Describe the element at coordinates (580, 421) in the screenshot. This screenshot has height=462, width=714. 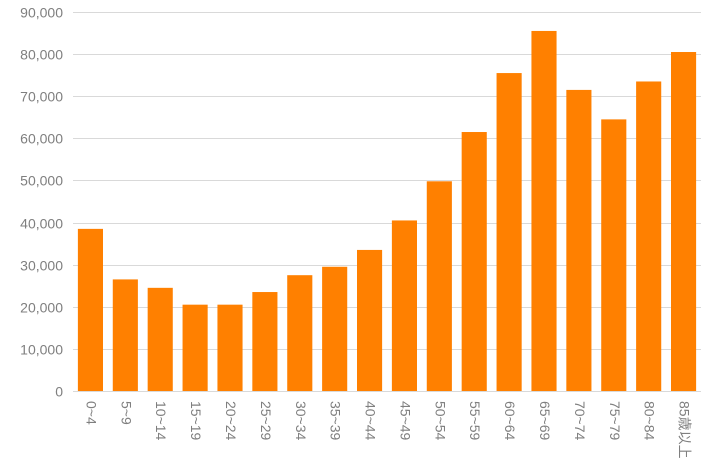
I see `x-tick-label: 70~74` at that location.